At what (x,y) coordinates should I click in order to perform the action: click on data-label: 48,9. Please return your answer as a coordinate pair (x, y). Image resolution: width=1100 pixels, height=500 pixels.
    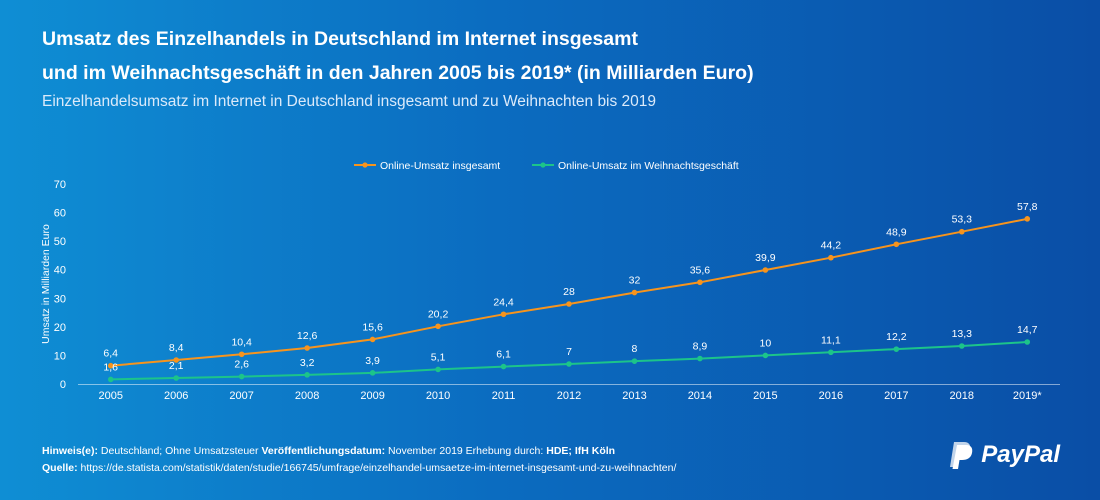
    Looking at the image, I should click on (896, 232).